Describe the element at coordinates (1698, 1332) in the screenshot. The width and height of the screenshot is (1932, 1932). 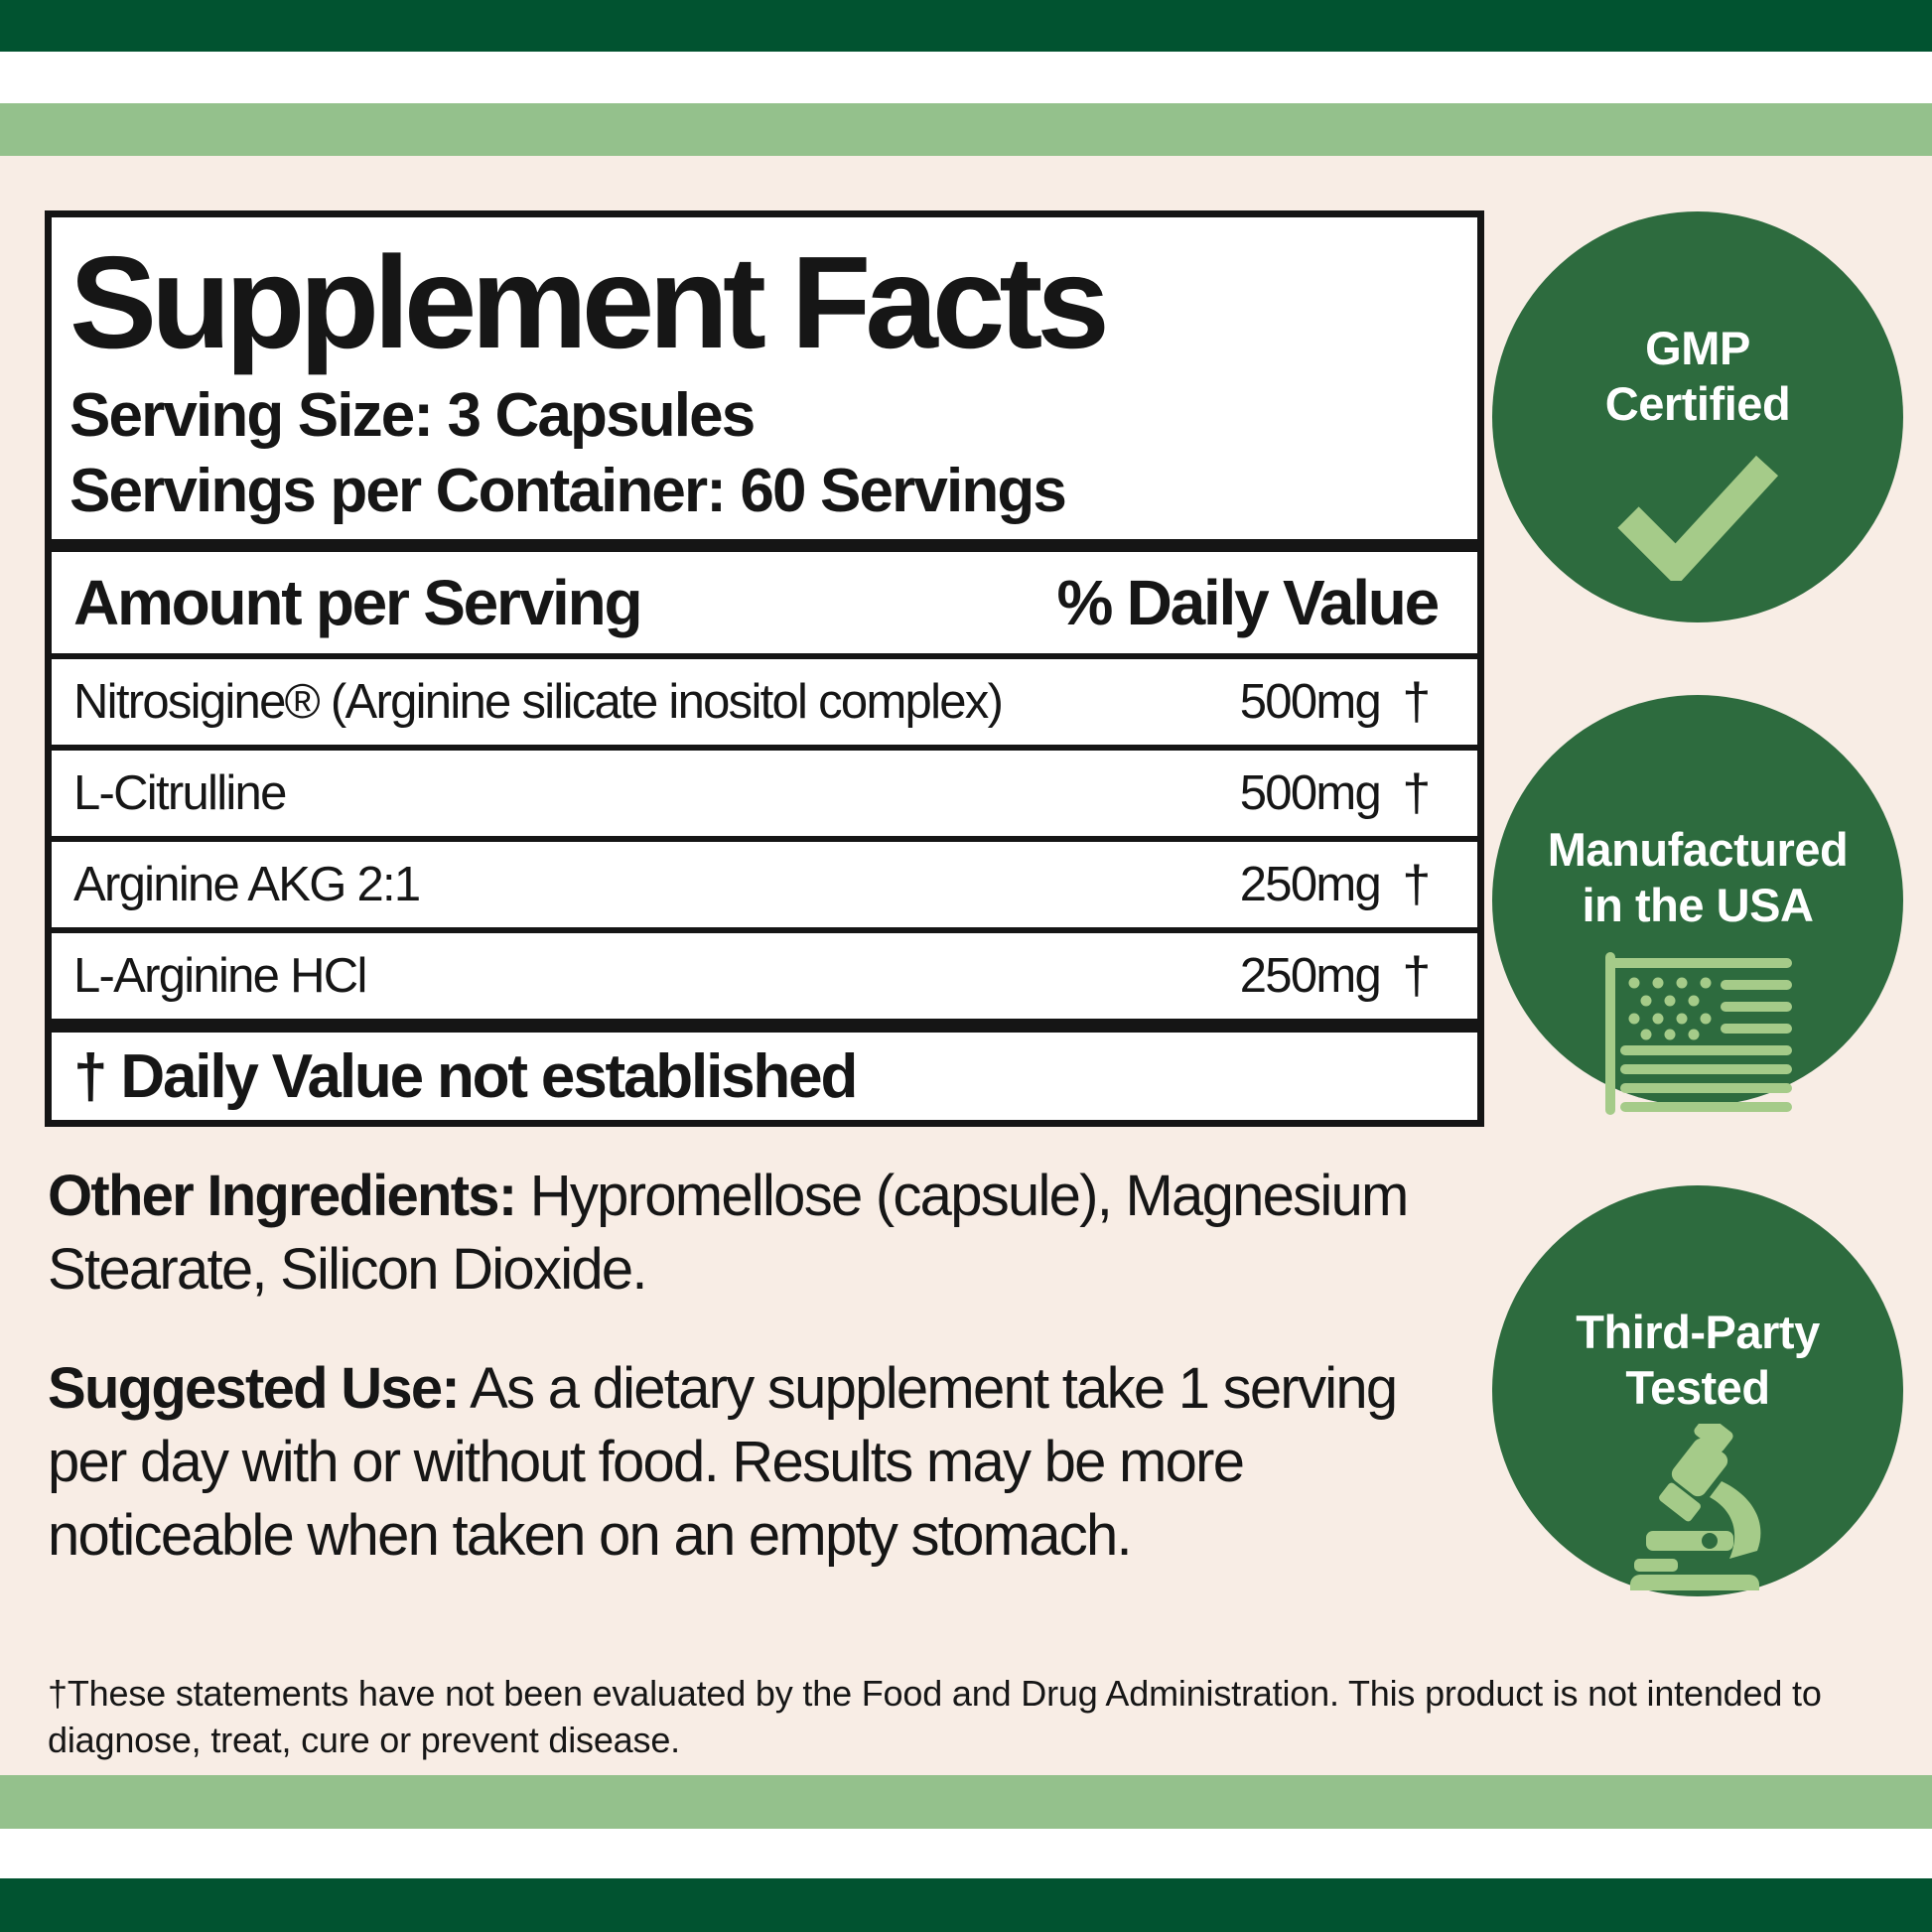
I see `badge-tested-line1: Third-Party` at that location.